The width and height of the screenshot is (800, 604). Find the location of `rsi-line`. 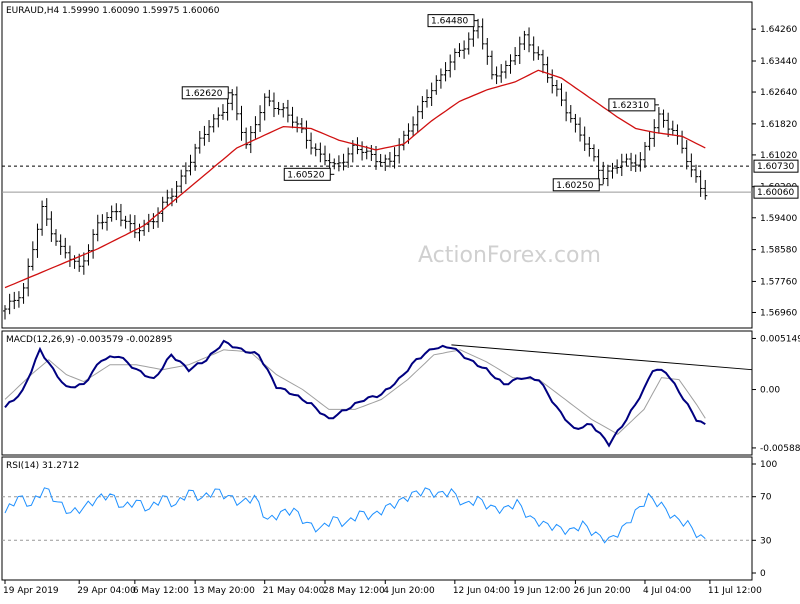

rsi-line is located at coordinates (355, 515).